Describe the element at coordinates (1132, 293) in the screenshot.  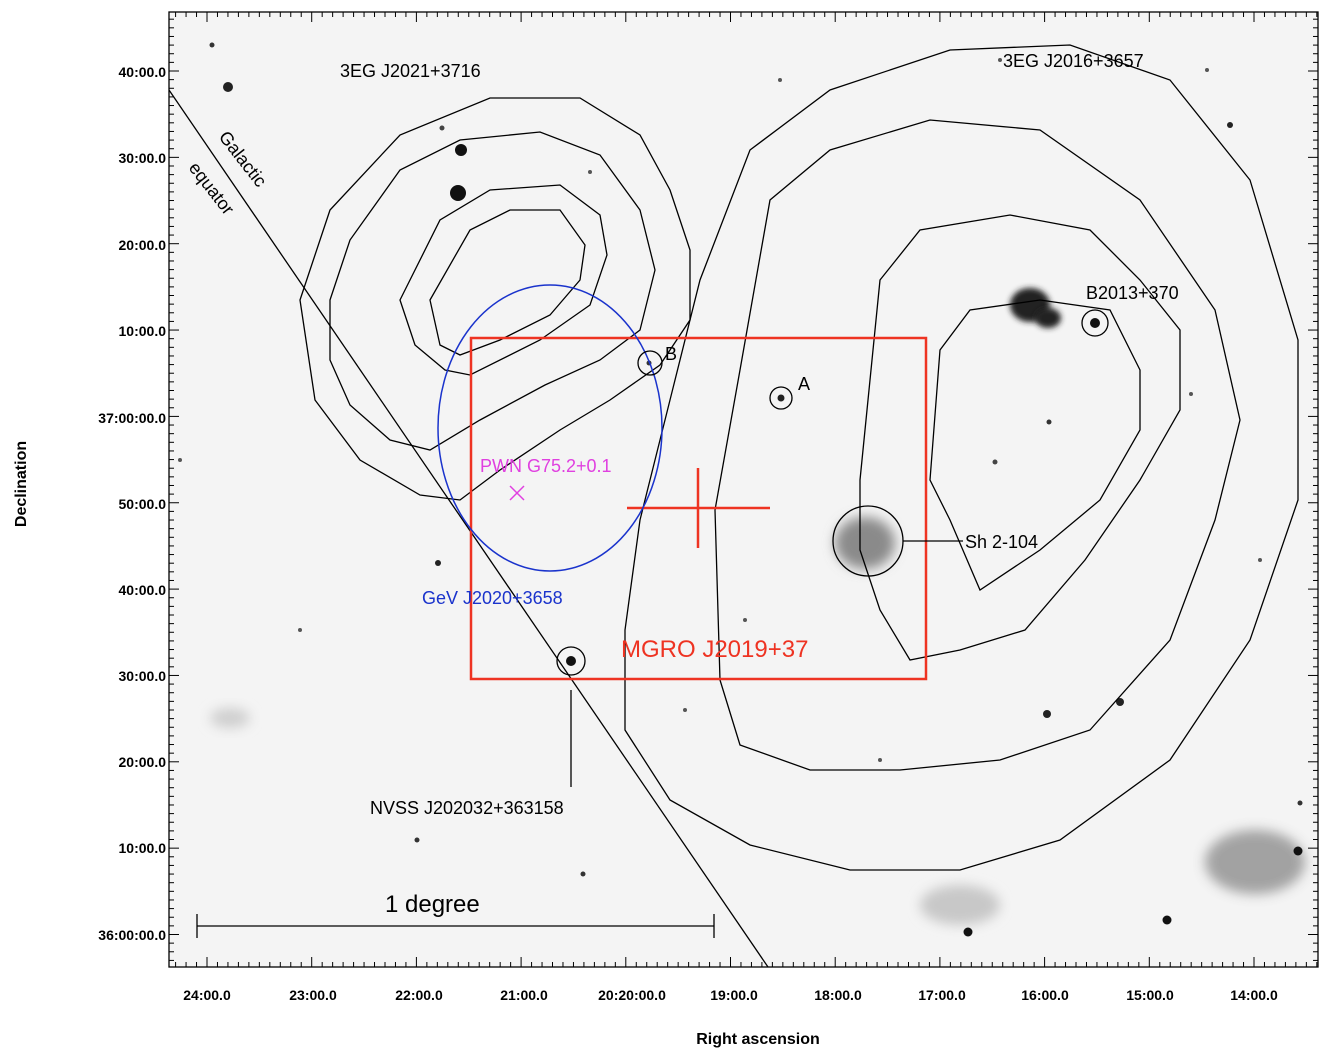
I see `b2013-label: B2013+370` at that location.